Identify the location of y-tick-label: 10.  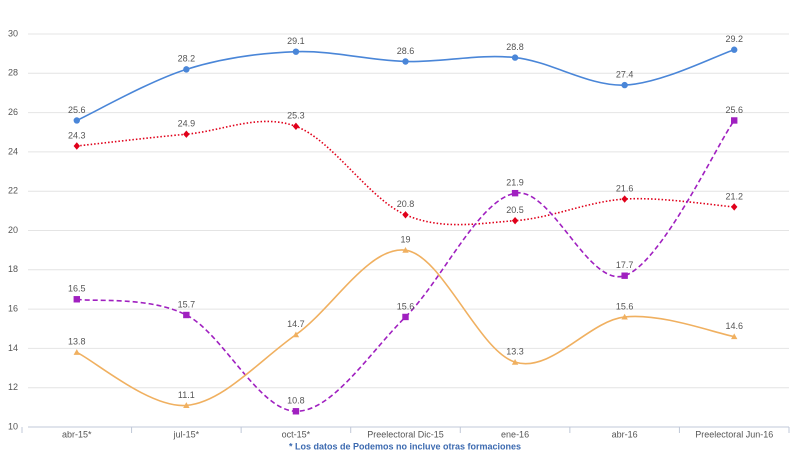
(13, 426).